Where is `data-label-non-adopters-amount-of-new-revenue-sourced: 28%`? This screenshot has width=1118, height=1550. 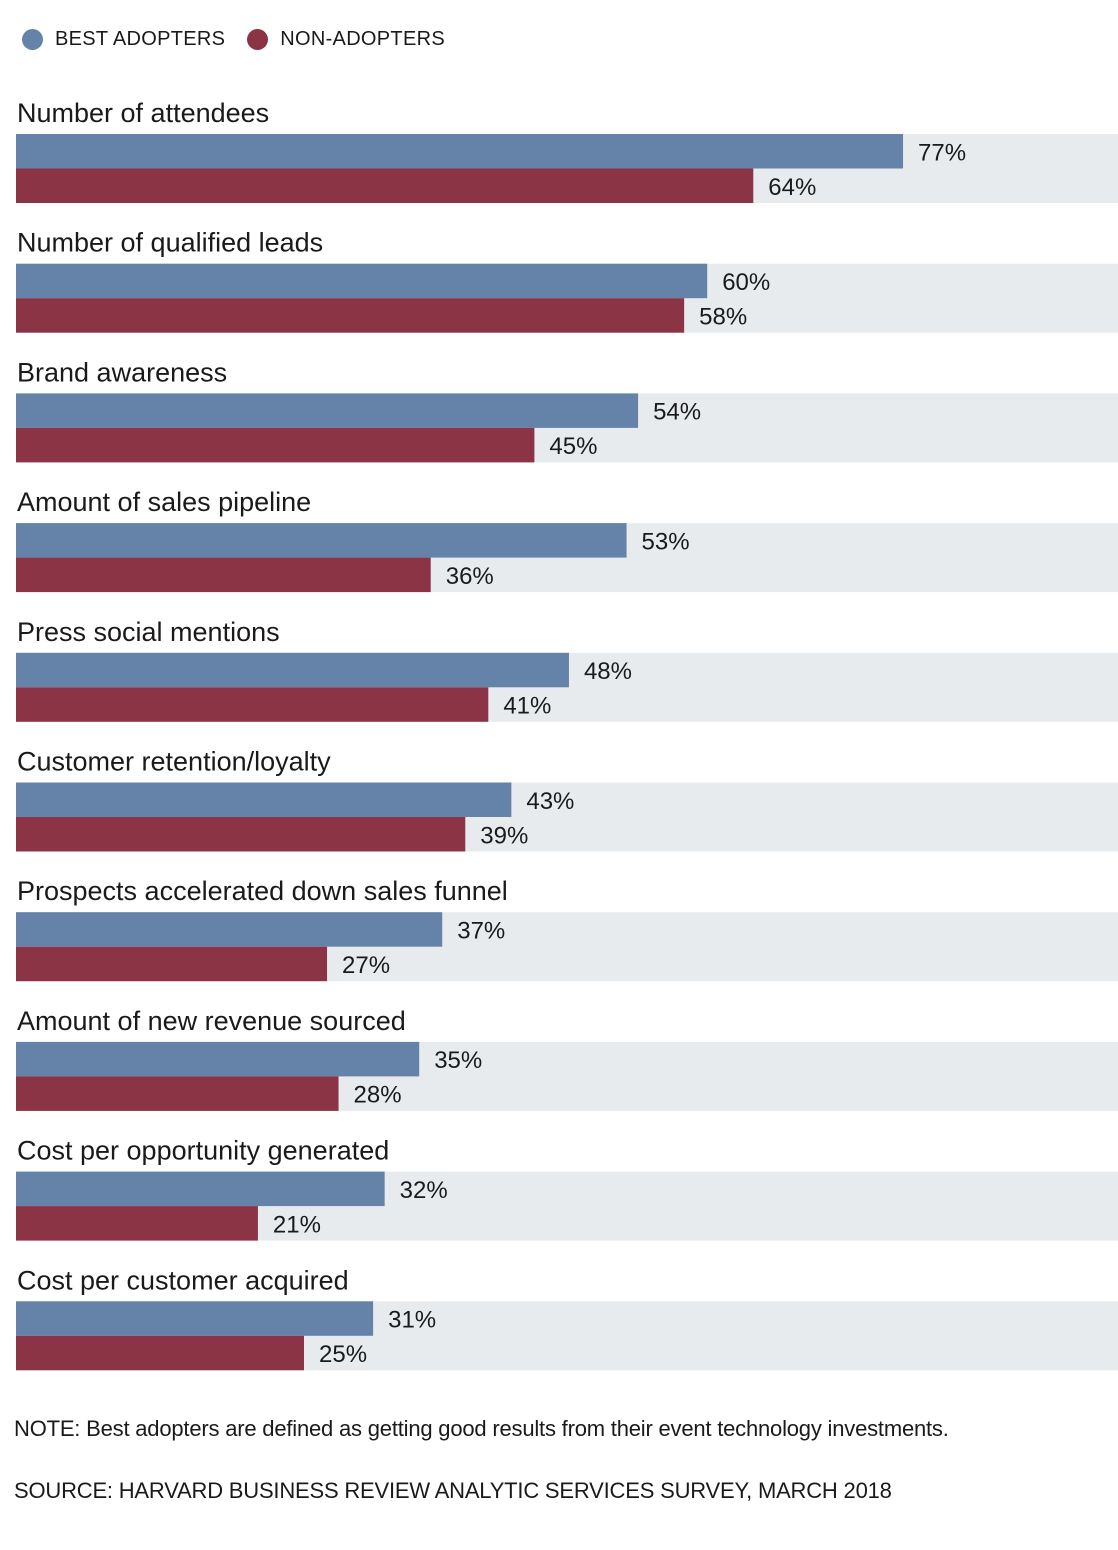
data-label-non-adopters-amount-of-new-revenue-sourced: 28% is located at coordinates (378, 1095).